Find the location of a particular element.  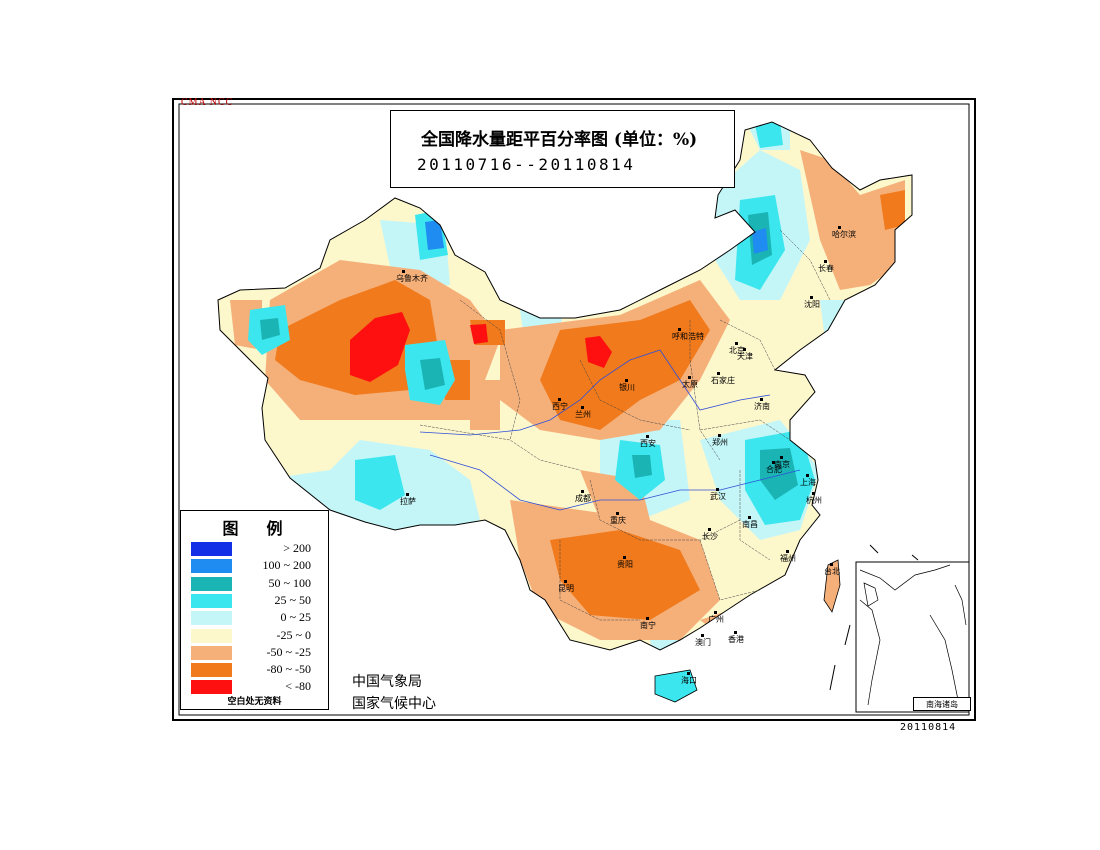

legend-label: 0 ~ 25 is located at coordinates (296, 617).